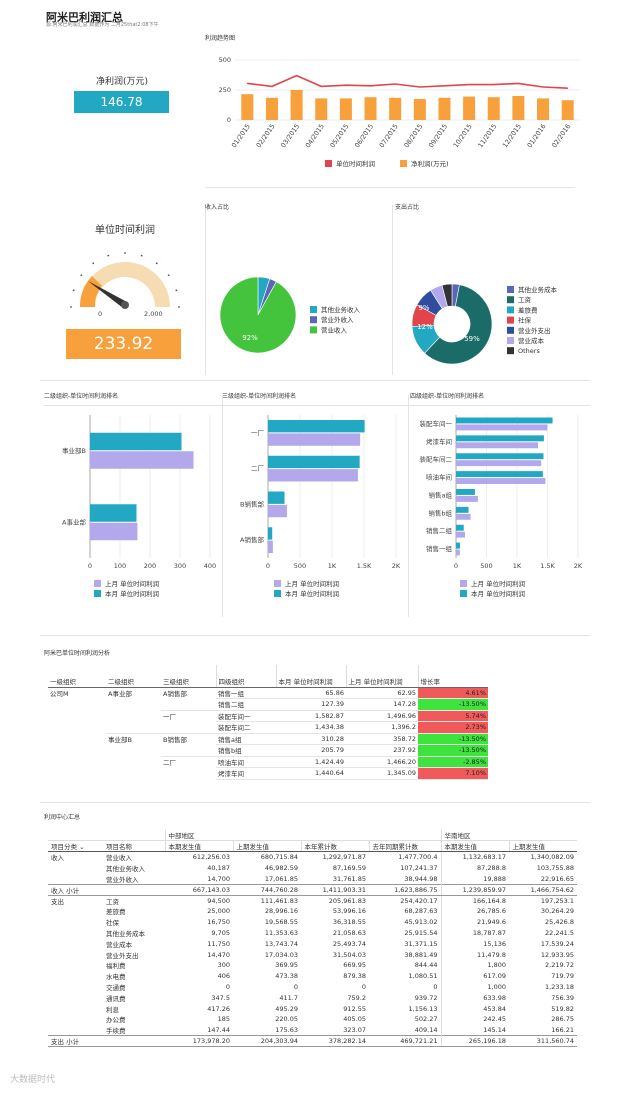 The height and width of the screenshot is (1093, 640). What do you see at coordinates (116, 966) in the screenshot?
I see `table-cell: 福利费` at bounding box center [116, 966].